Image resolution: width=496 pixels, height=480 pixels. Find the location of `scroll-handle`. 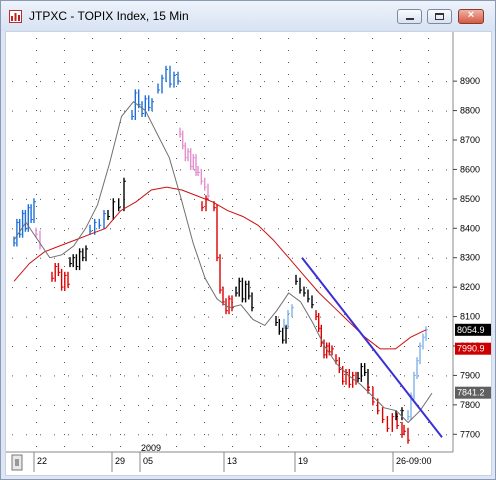

scroll-handle is located at coordinates (17, 462).